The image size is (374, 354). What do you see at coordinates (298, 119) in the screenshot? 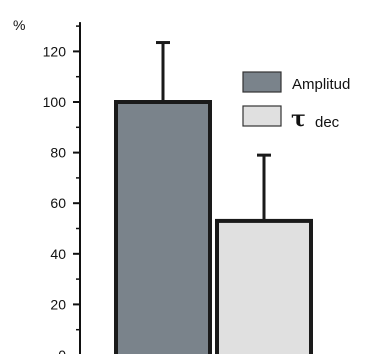
I see `legend-tau-symbol: τ` at bounding box center [298, 119].